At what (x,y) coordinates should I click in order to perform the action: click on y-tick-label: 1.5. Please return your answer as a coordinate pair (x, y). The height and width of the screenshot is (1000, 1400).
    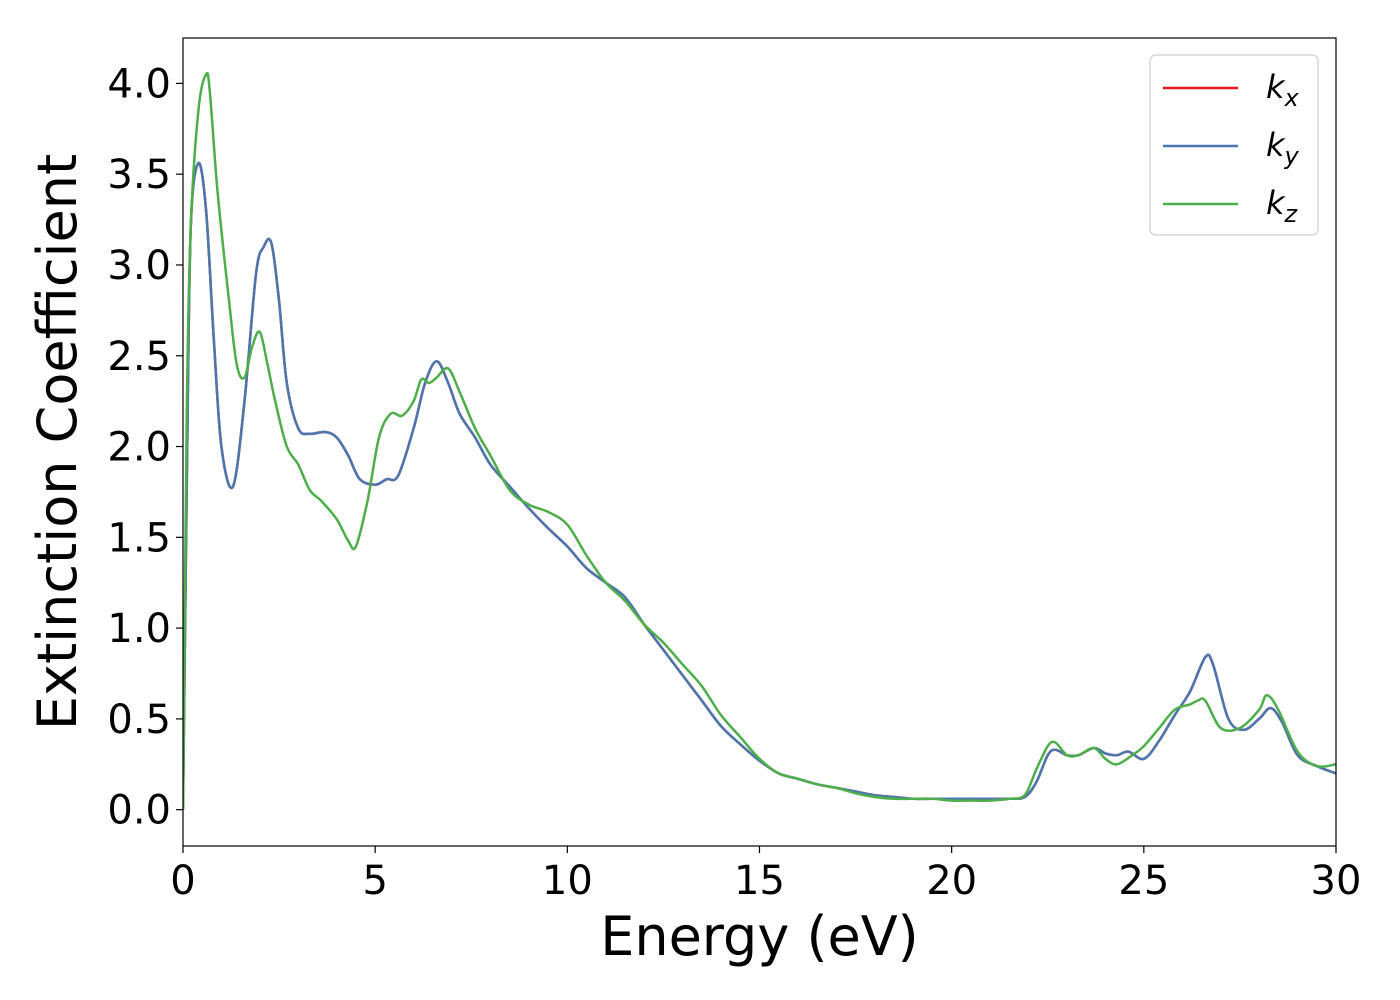
    Looking at the image, I should click on (139, 538).